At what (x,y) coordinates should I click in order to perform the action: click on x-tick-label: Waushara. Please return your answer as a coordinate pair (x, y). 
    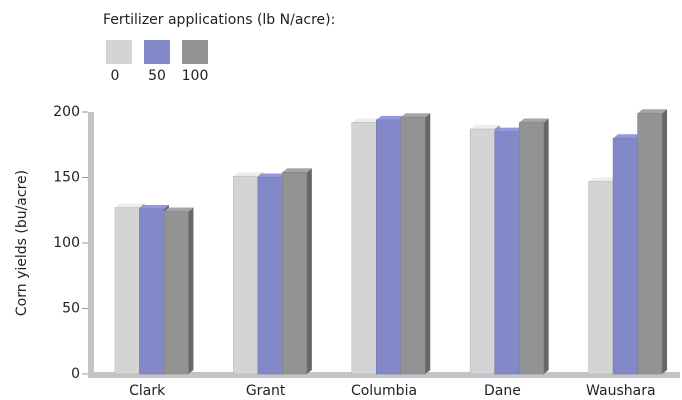
    Looking at the image, I should click on (620, 391).